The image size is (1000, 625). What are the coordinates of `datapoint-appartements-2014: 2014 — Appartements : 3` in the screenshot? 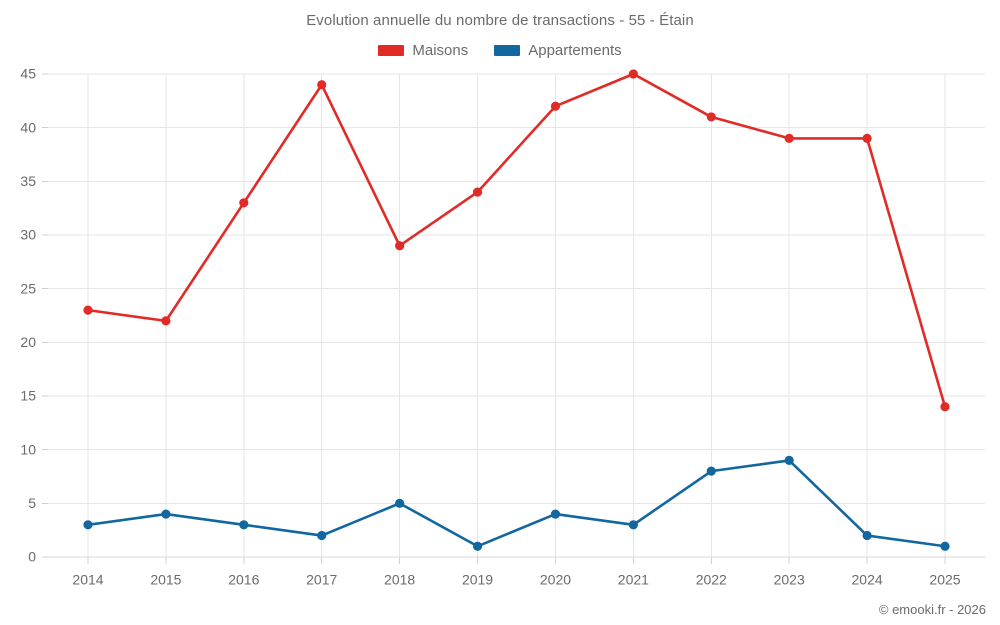 It's located at (88, 525).